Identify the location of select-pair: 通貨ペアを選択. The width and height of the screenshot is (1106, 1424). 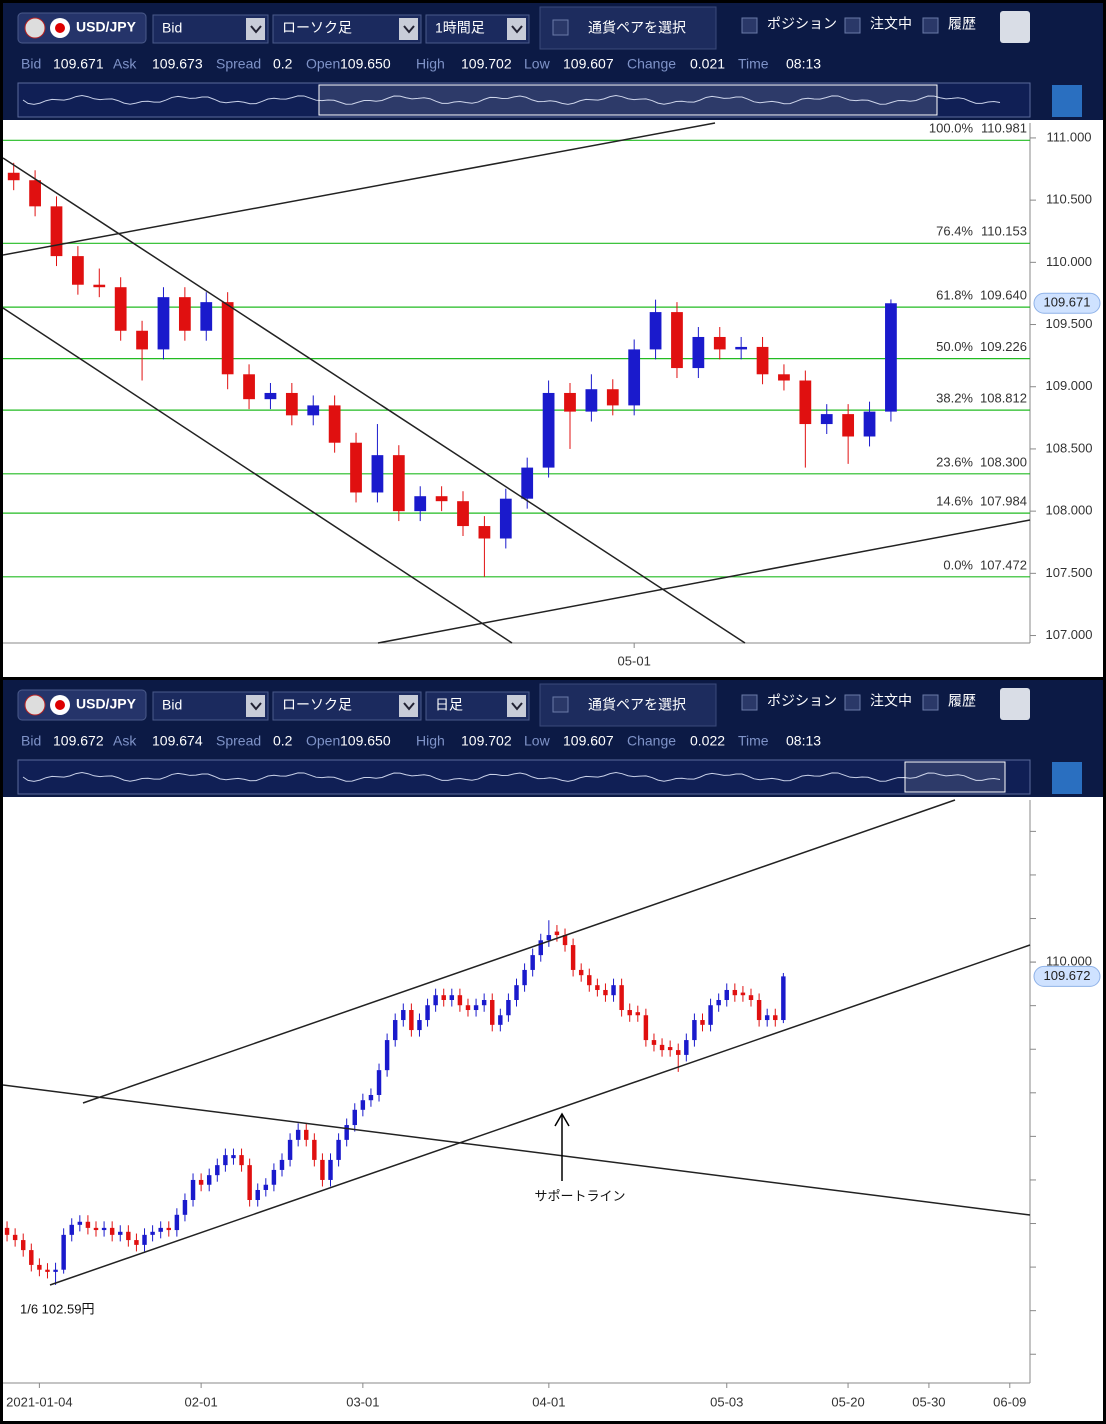
(637, 28).